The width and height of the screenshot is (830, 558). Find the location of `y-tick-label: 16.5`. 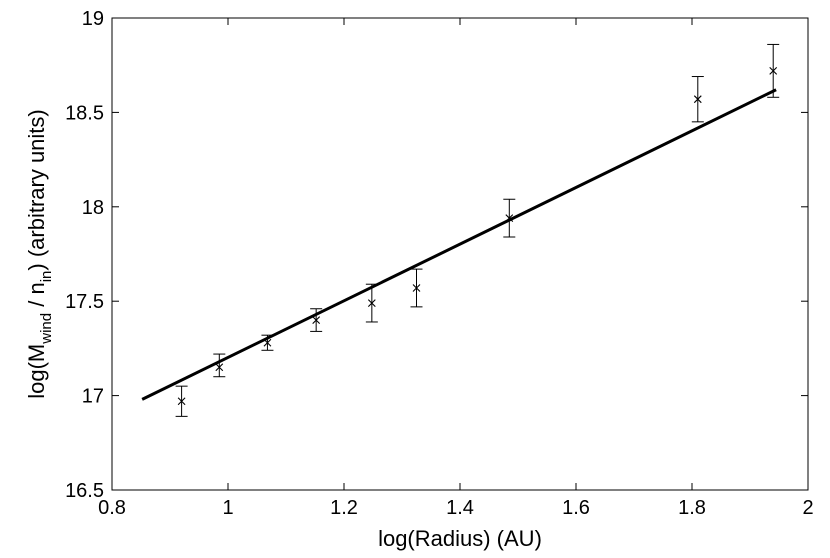

y-tick-label: 16.5 is located at coordinates (84, 491).